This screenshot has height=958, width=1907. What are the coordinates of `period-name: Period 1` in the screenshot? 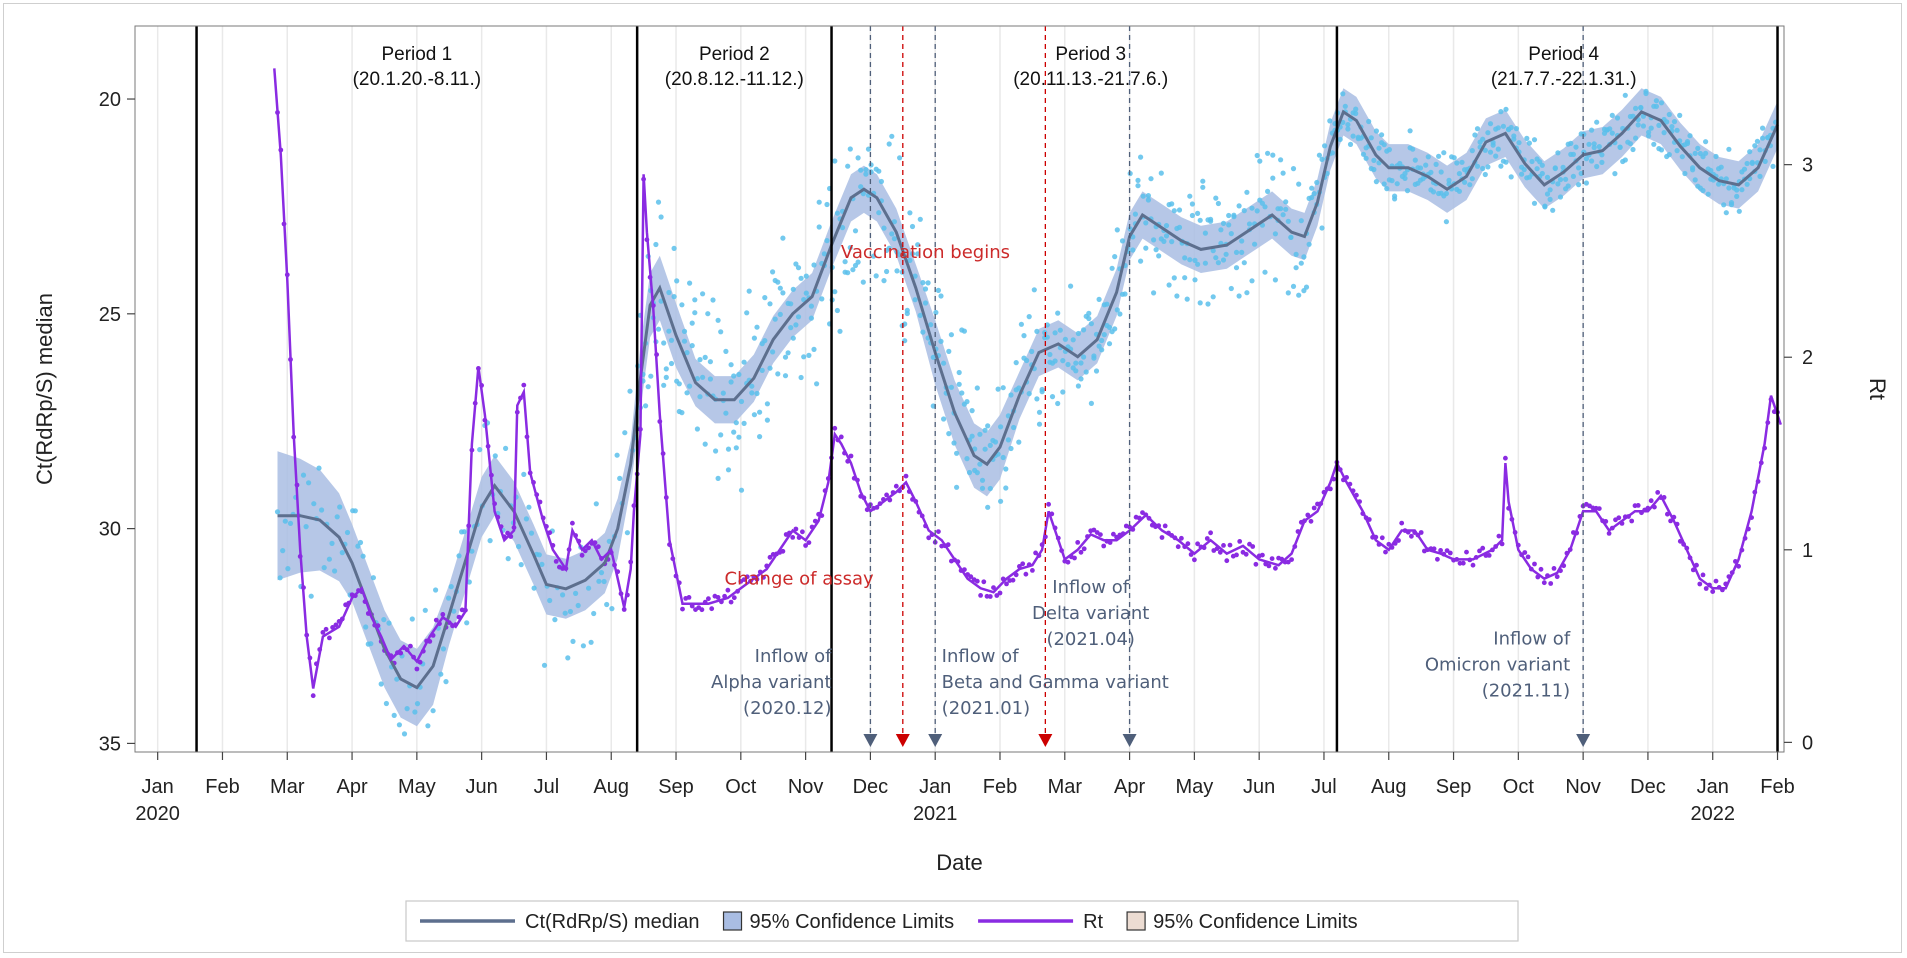 It's located at (416, 54).